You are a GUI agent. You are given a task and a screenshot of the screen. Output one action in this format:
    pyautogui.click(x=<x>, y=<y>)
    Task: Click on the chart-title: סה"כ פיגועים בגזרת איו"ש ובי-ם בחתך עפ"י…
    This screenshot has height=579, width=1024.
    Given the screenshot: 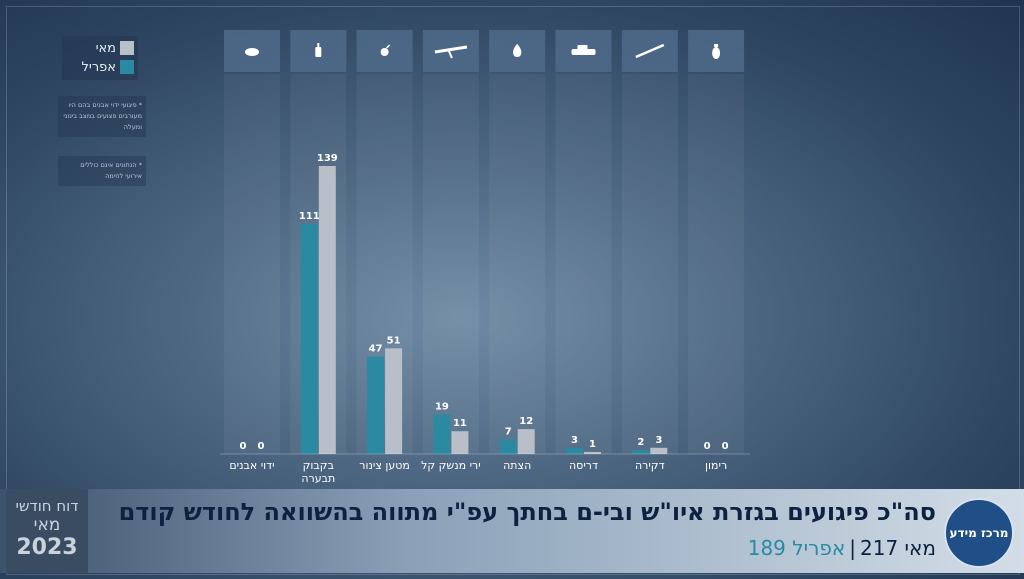 What is the action you would take?
    pyautogui.click(x=527, y=512)
    